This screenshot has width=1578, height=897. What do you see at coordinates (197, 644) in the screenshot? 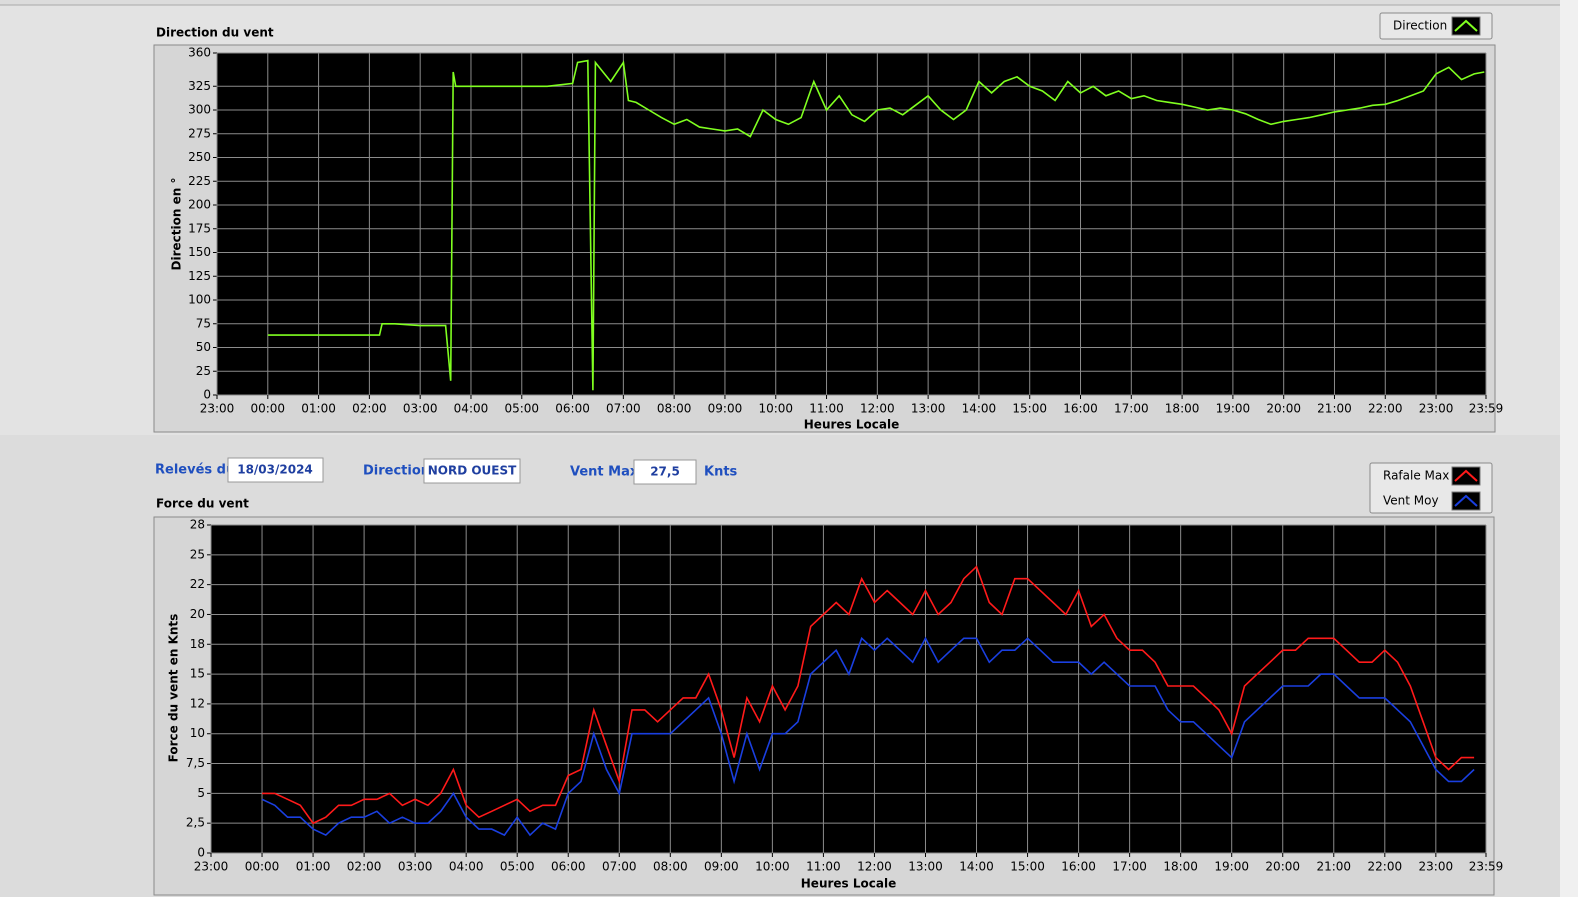
I see `y-tick-label: 18` at bounding box center [197, 644].